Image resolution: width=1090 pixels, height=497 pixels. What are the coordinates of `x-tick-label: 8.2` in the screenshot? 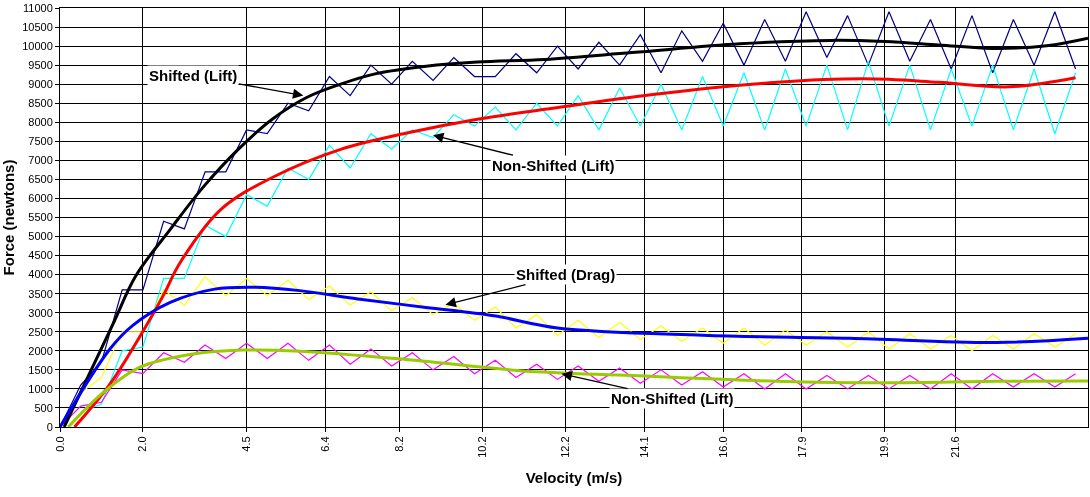 It's located at (399, 444).